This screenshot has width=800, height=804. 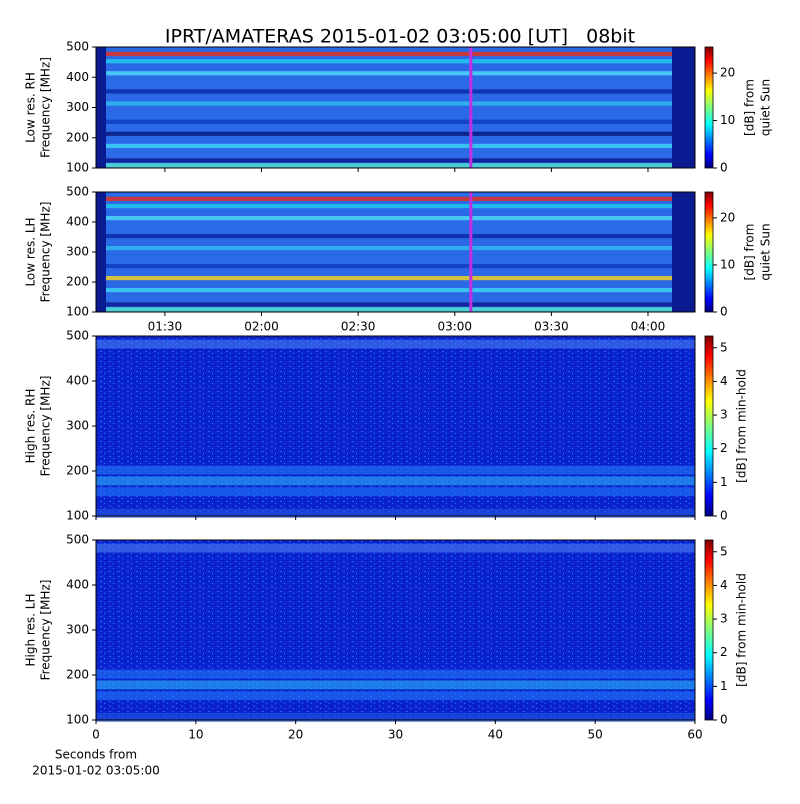 What do you see at coordinates (495, 735) in the screenshot?
I see `x-tick-label: 40` at bounding box center [495, 735].